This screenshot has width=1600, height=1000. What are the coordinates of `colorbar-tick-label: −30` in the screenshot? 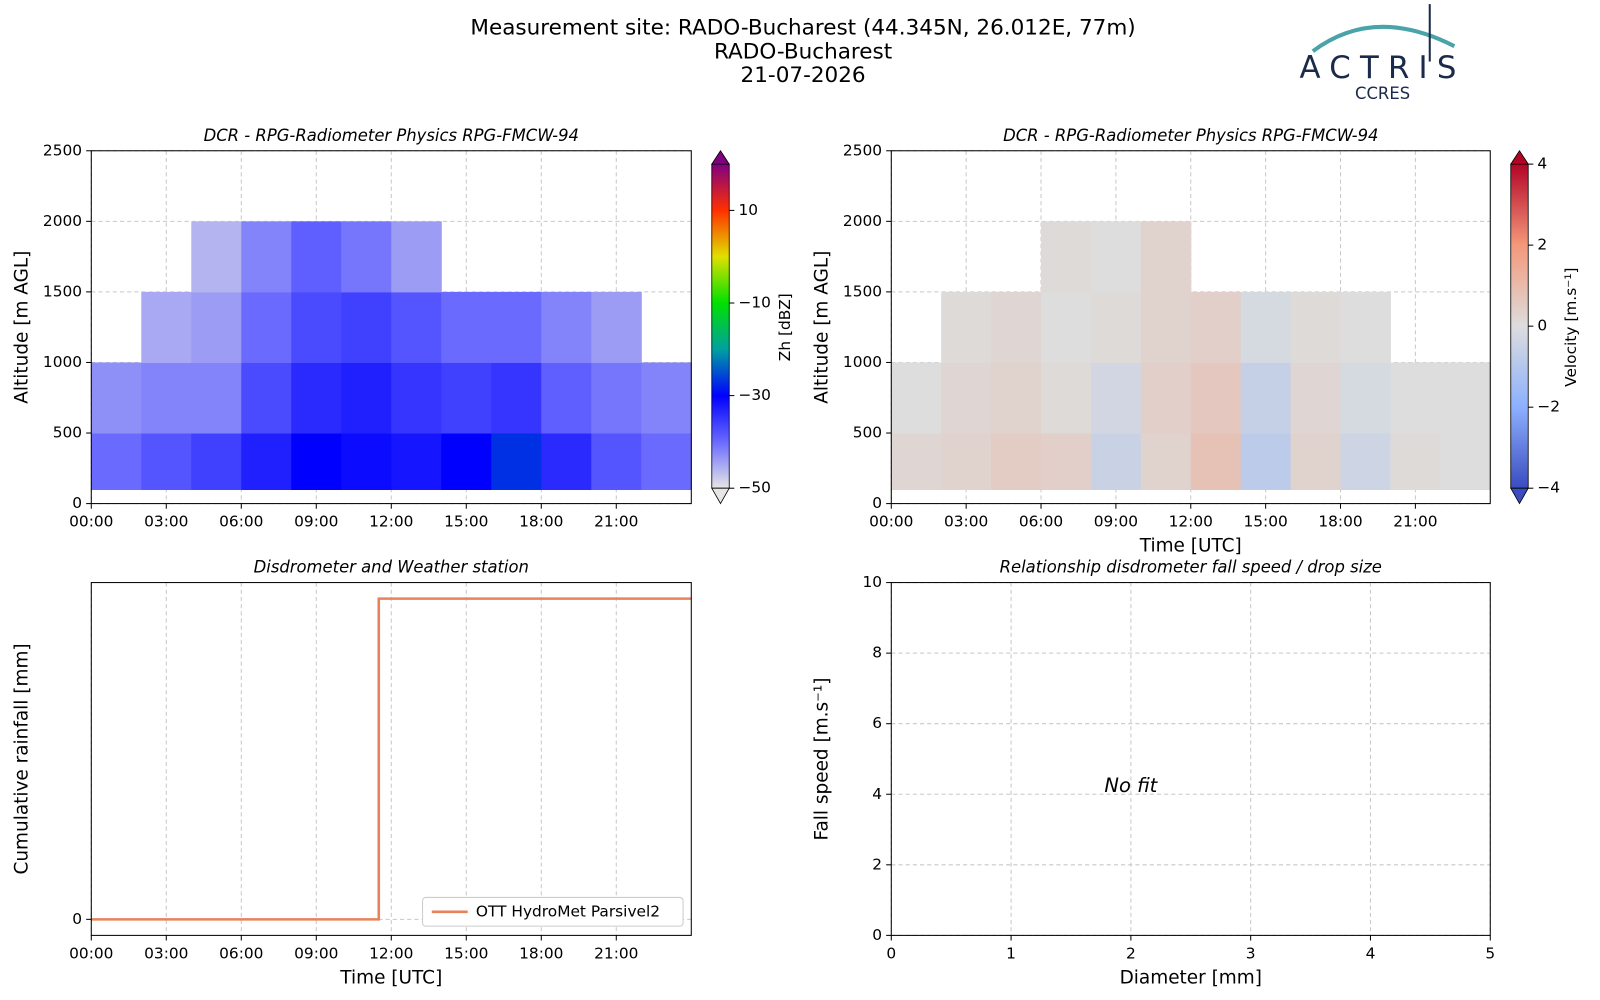 It's located at (754, 395).